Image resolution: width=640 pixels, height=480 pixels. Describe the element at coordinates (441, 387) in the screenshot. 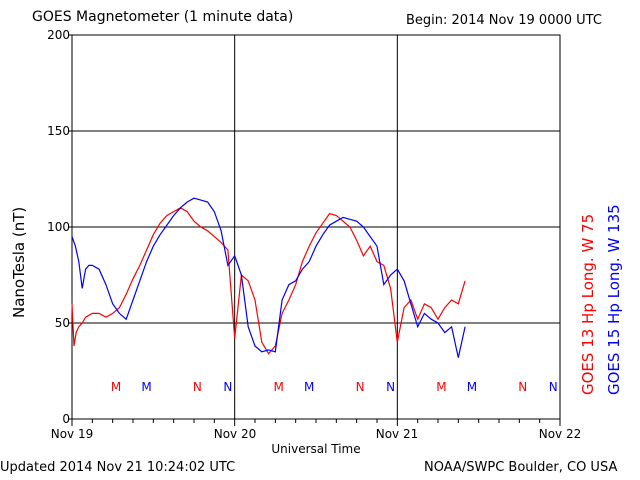

I see `marker-m-8: M` at that location.